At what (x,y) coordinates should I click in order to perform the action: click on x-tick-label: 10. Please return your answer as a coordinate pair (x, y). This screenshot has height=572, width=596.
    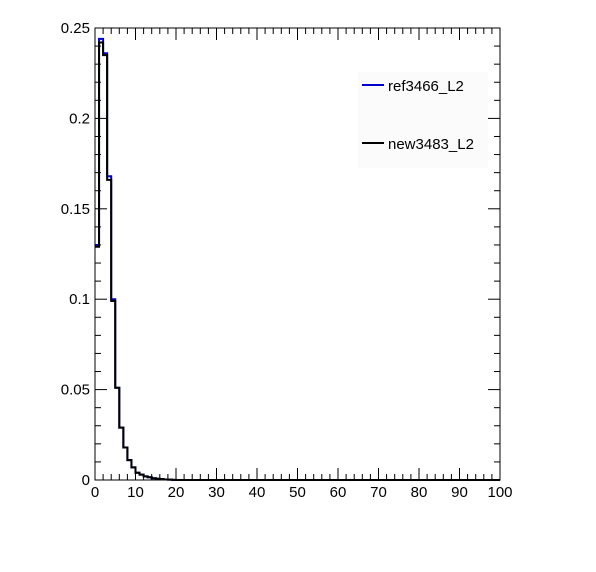
    Looking at the image, I should click on (135, 492).